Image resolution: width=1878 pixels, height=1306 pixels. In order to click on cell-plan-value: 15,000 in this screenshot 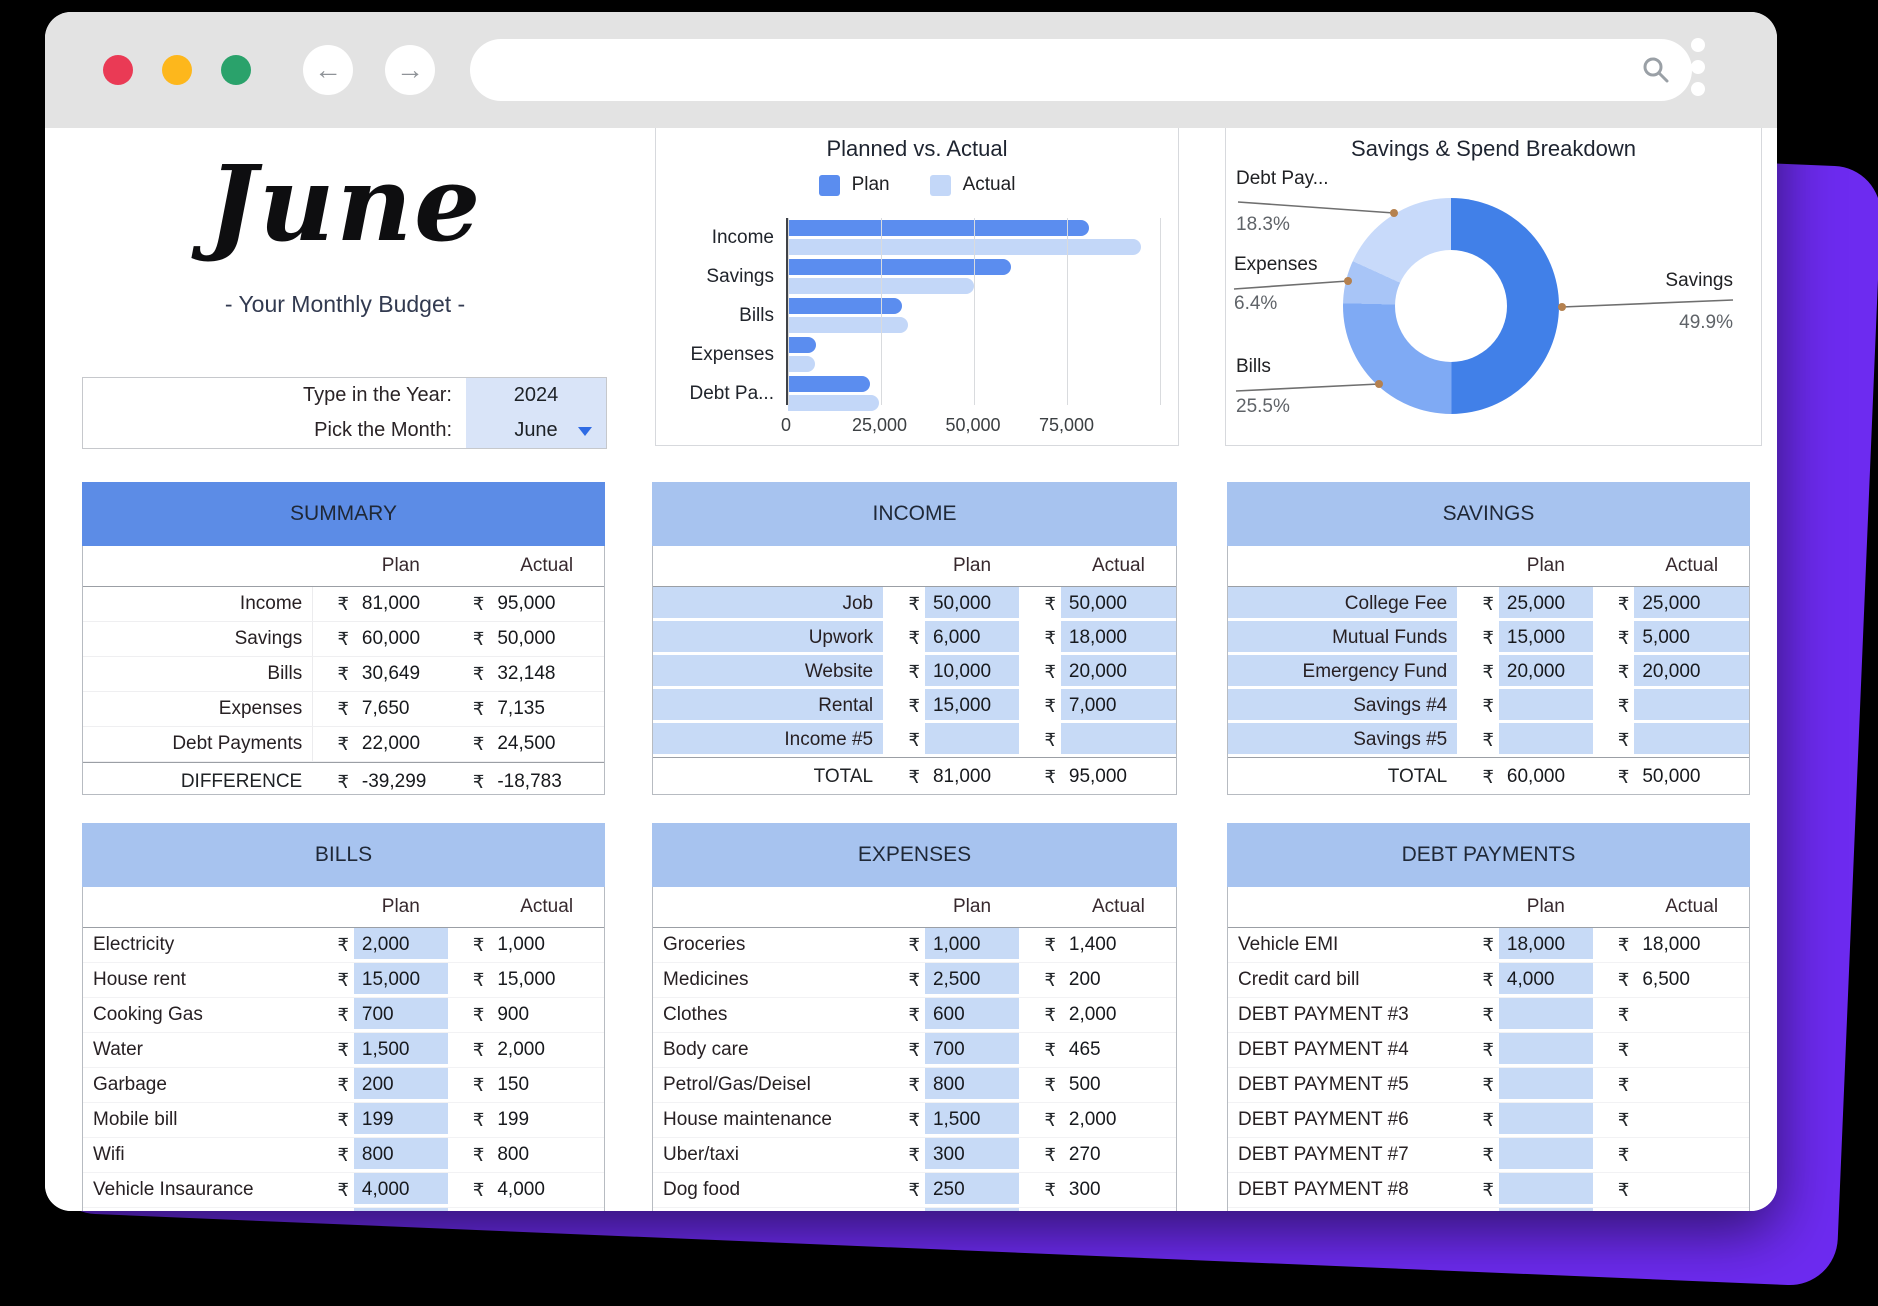, I will do `click(972, 706)`.